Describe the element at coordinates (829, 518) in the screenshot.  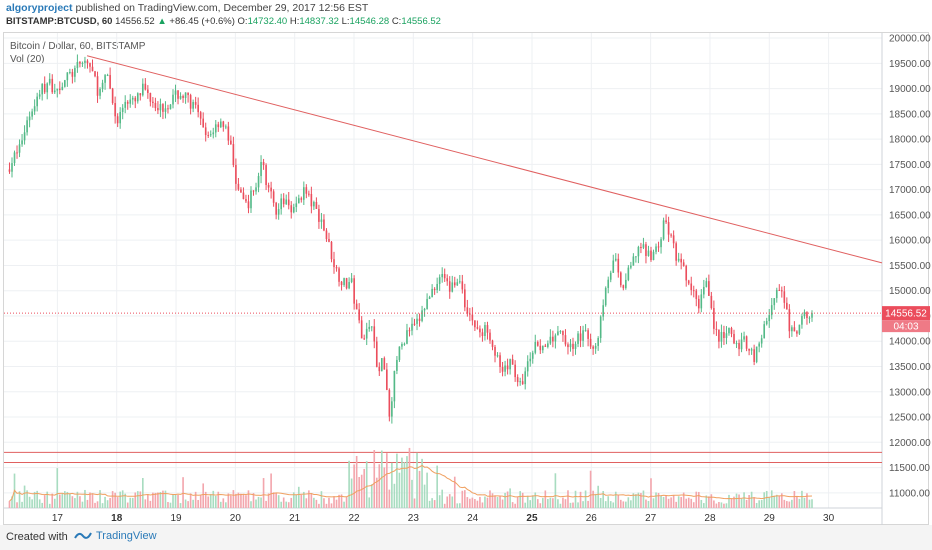
I see `x-tick-label: 30` at that location.